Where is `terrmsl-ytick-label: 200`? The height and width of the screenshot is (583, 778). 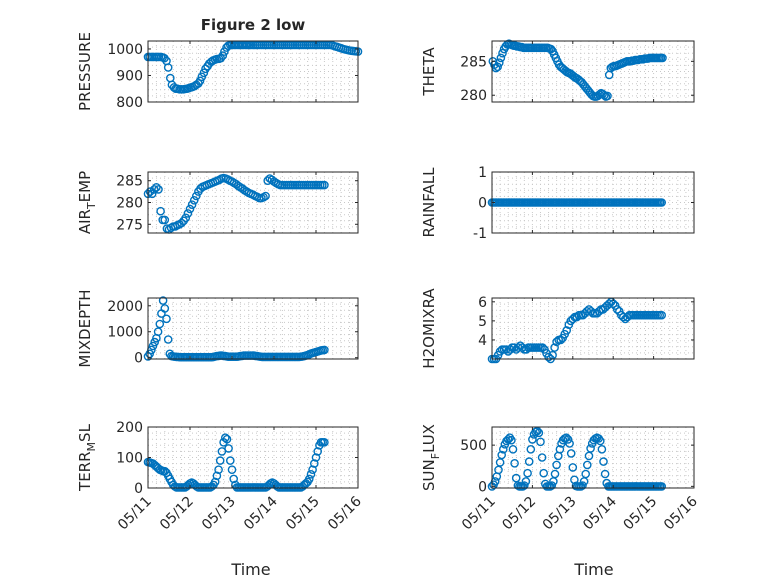
terrmsl-ytick-label: 200 is located at coordinates (129, 428).